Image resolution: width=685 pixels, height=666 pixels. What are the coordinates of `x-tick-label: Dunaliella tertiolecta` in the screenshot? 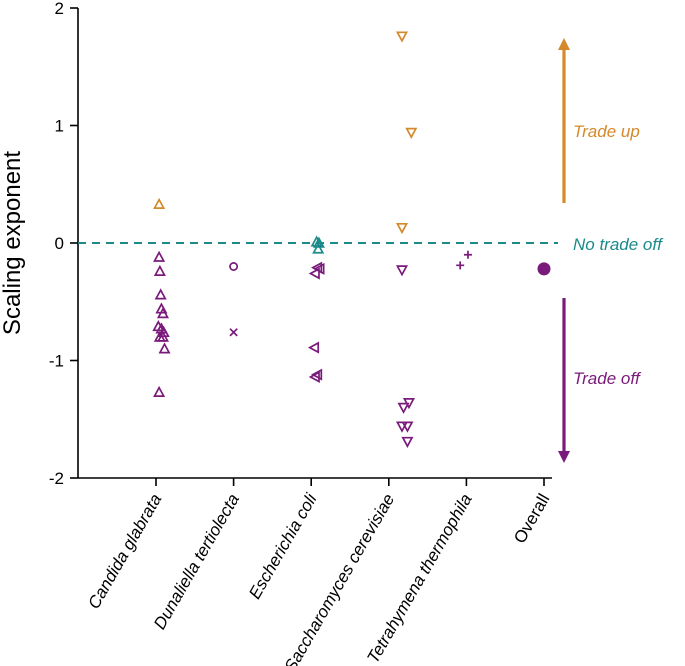 It's located at (196, 562).